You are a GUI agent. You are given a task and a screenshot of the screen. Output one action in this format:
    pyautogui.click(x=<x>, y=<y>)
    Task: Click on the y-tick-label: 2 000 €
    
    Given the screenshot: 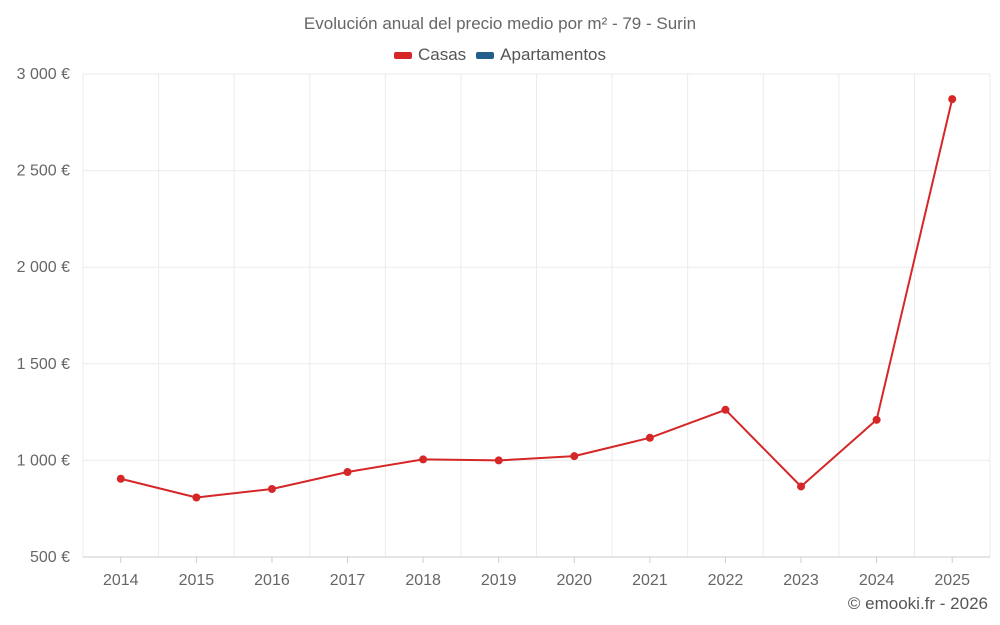 What is the action you would take?
    pyautogui.click(x=43, y=267)
    